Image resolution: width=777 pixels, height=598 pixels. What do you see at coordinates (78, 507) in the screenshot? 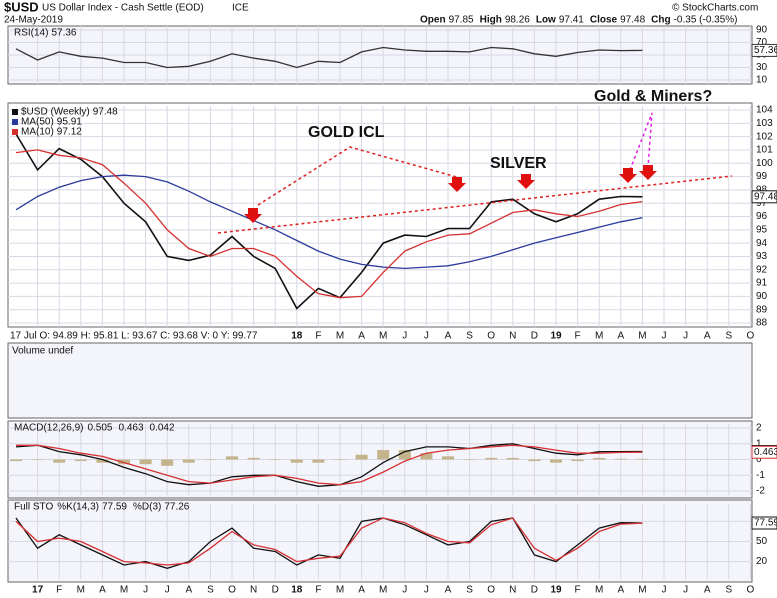
I see `legend-label: %K(14,3)` at bounding box center [78, 507].